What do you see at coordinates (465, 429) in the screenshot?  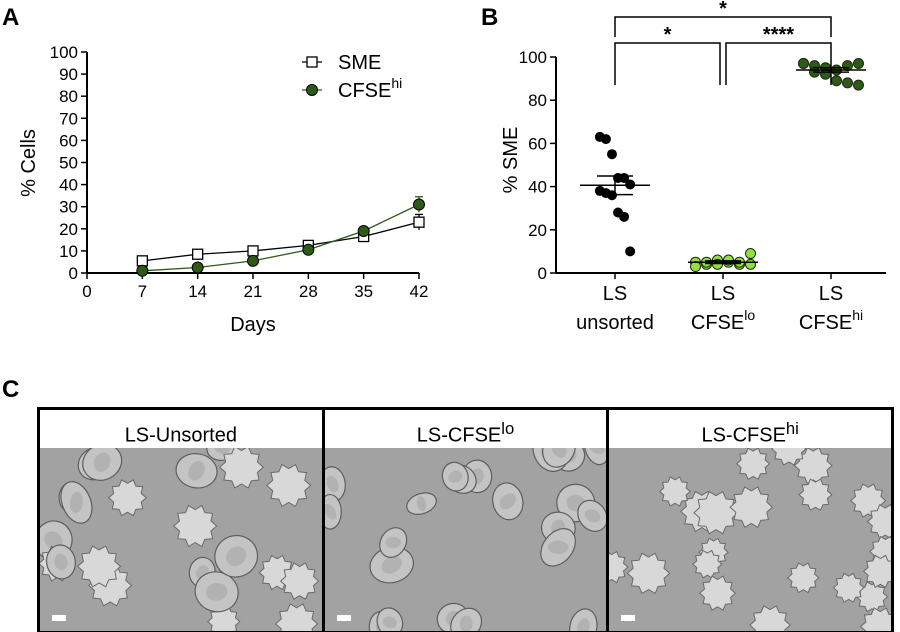 I see `em-panel-title: LS-CFSElo` at bounding box center [465, 429].